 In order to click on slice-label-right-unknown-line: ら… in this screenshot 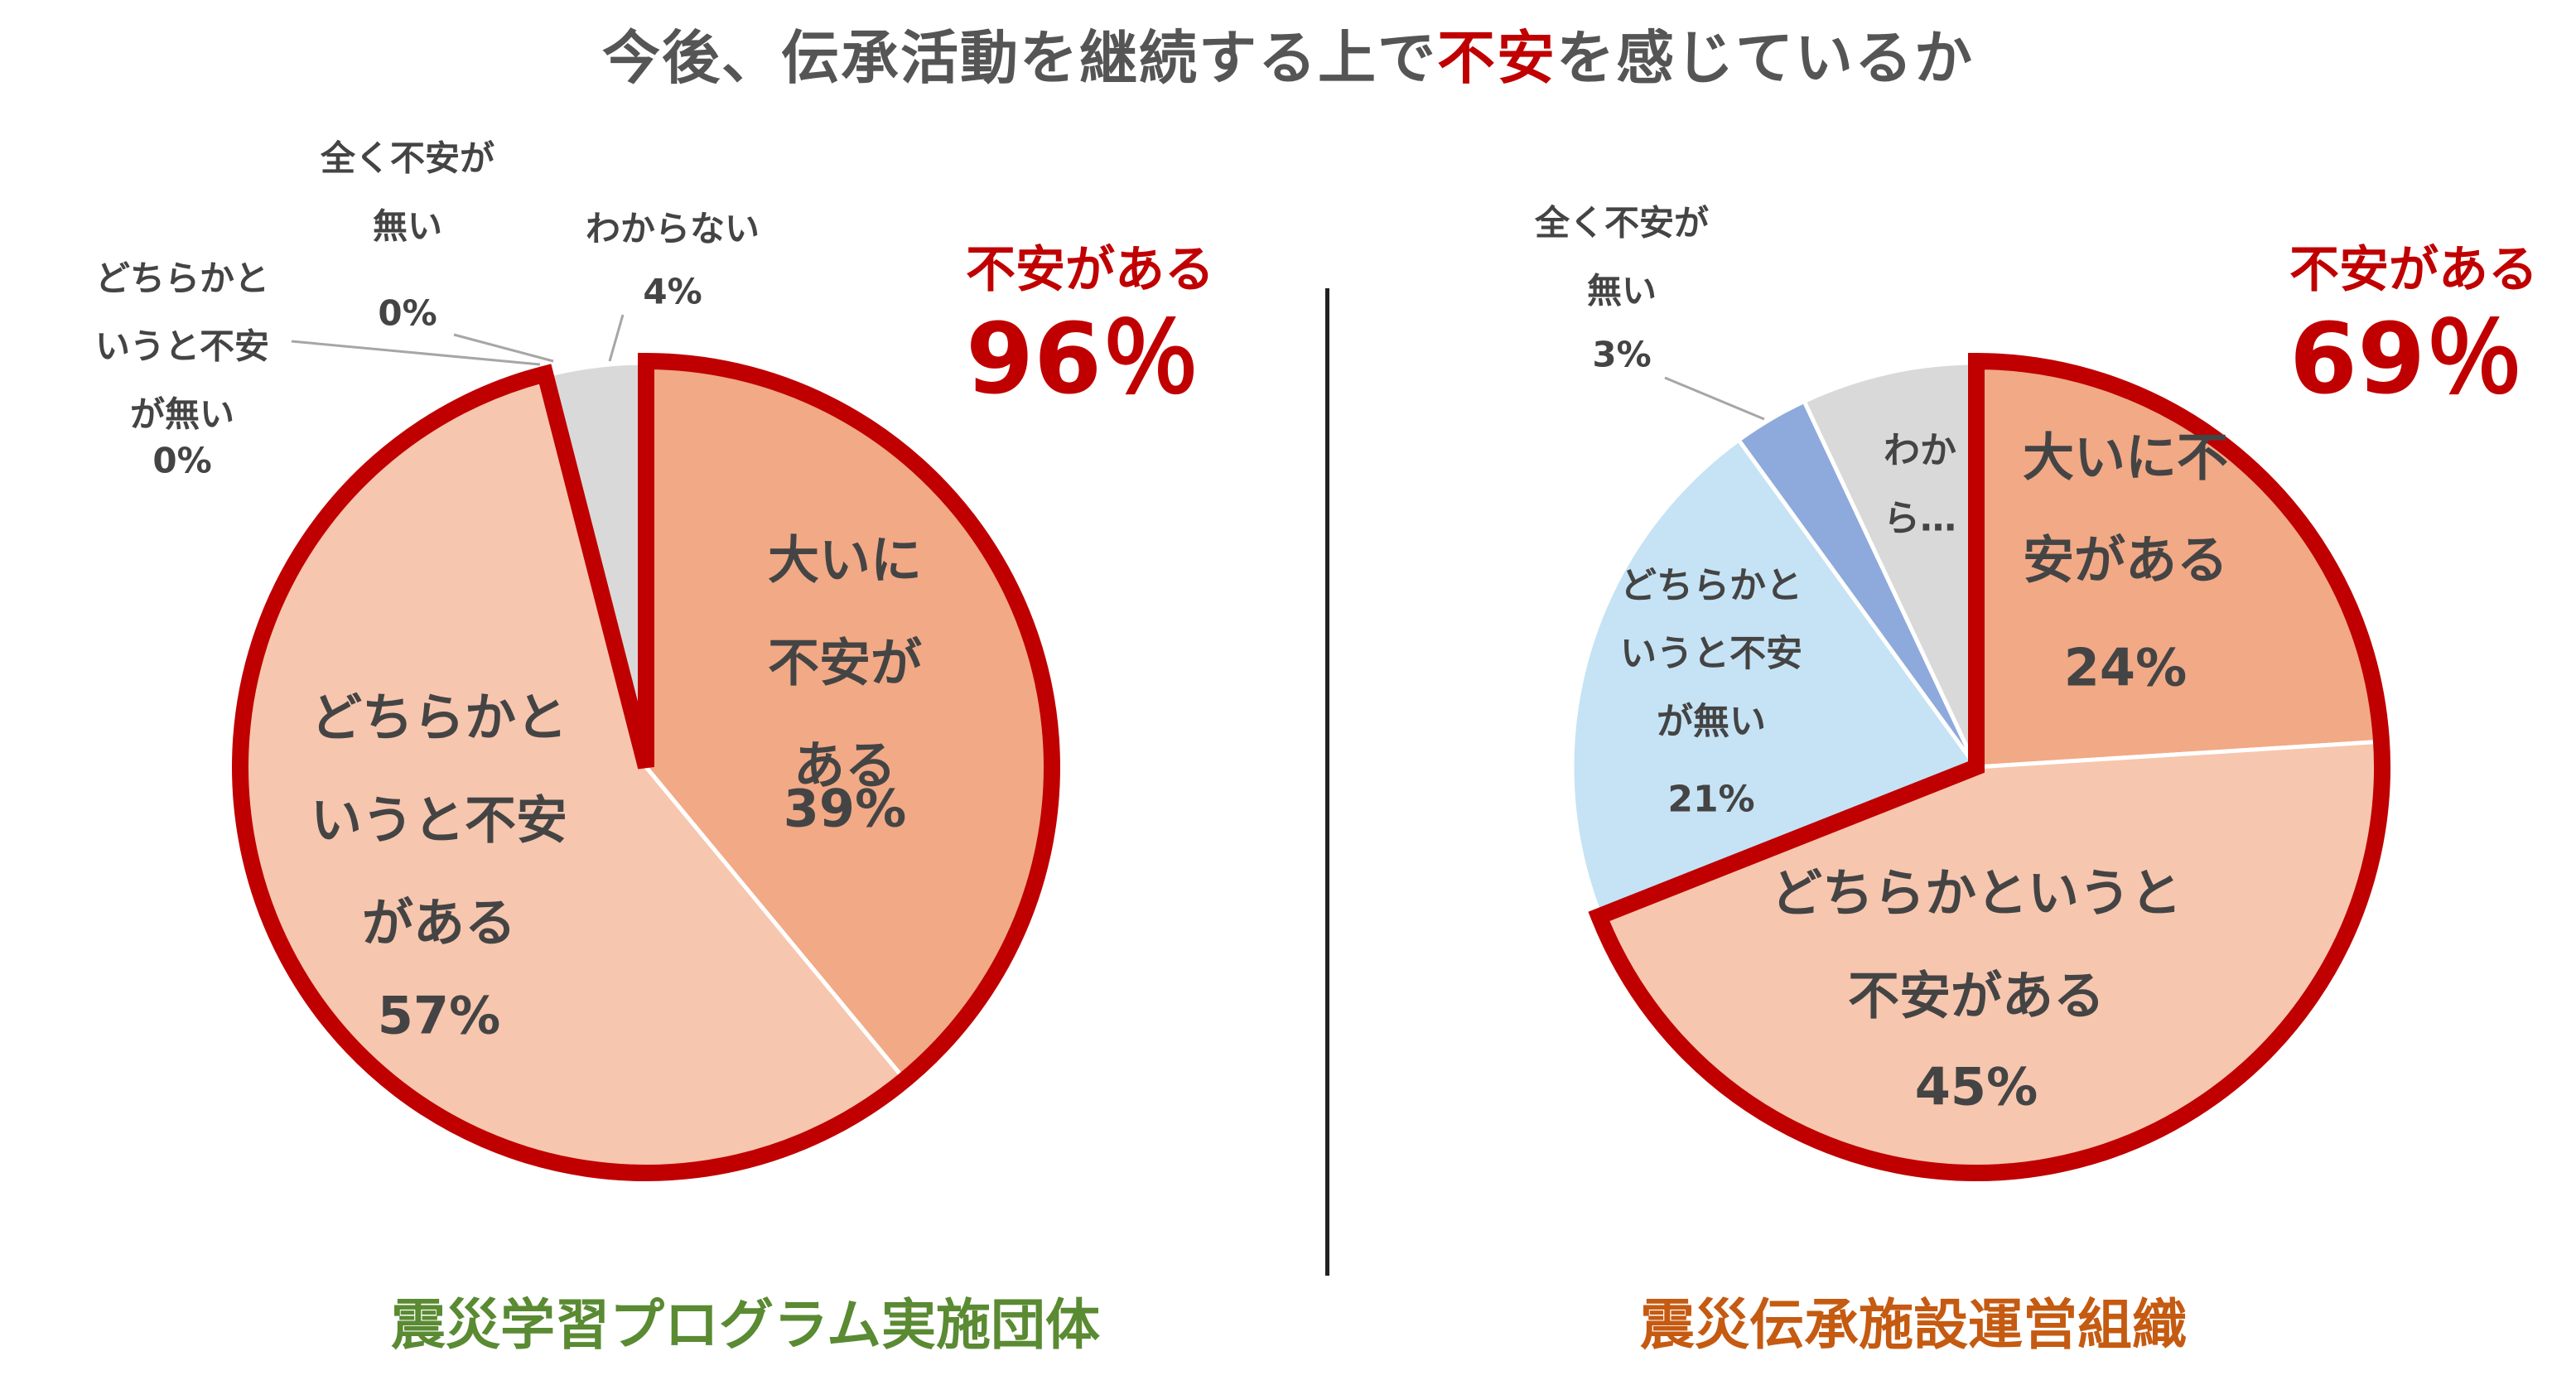, I will do `click(1920, 518)`.